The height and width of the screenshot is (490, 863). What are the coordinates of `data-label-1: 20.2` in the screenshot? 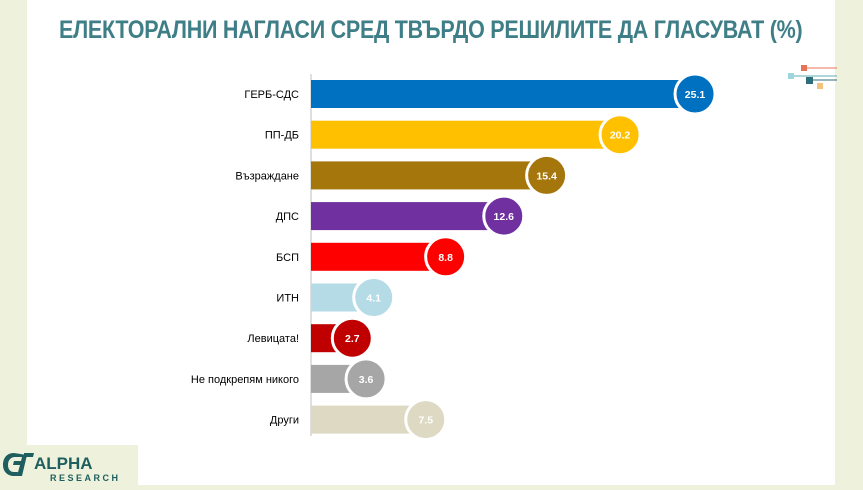 It's located at (620, 136).